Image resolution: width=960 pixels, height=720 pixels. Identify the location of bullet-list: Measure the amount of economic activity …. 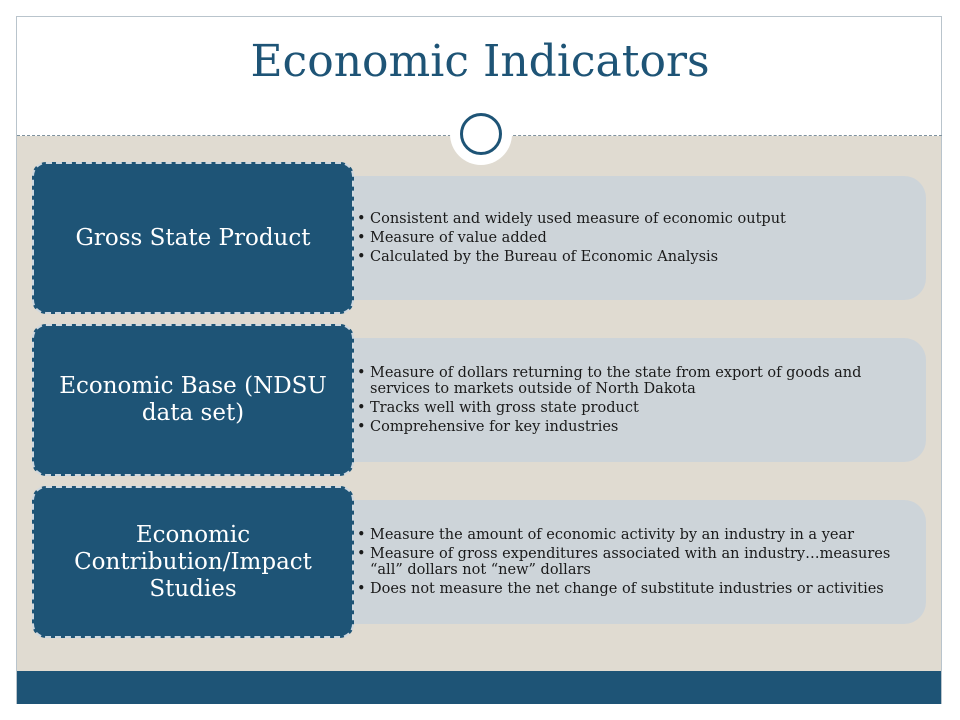
(634, 562).